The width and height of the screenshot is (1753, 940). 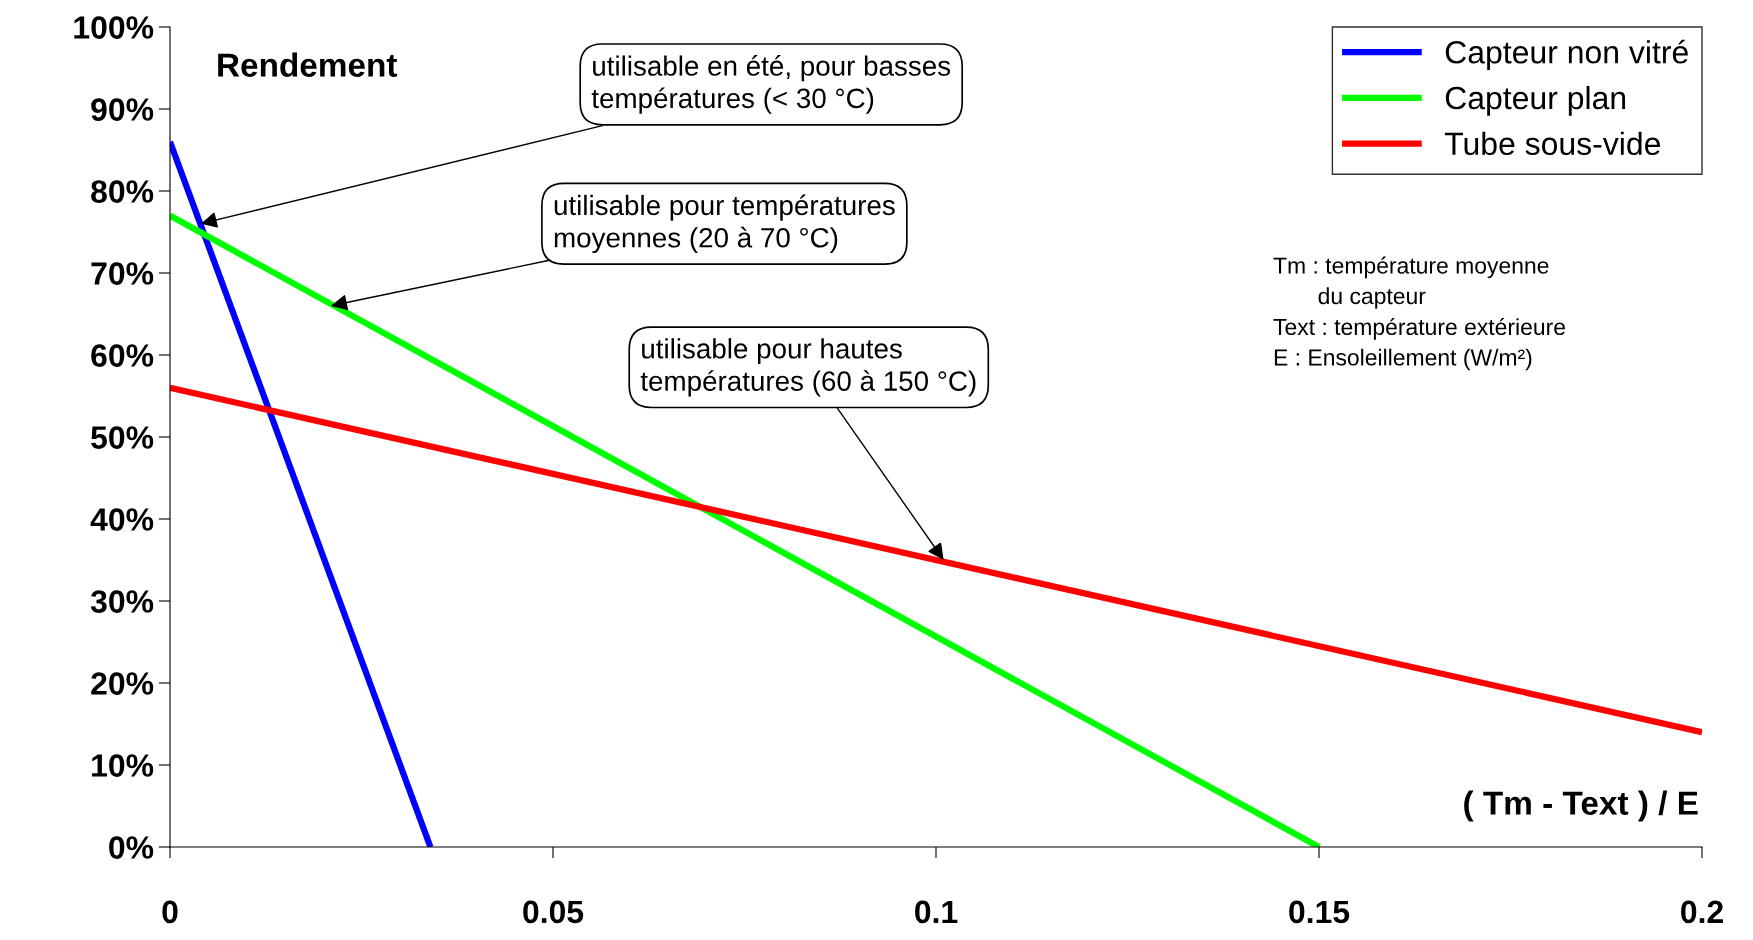 I want to click on y-tick-label: 80%, so click(x=122, y=191).